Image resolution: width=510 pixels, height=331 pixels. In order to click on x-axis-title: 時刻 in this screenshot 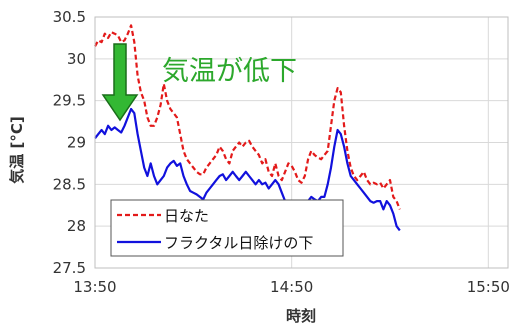, I will do `click(301, 316)`.